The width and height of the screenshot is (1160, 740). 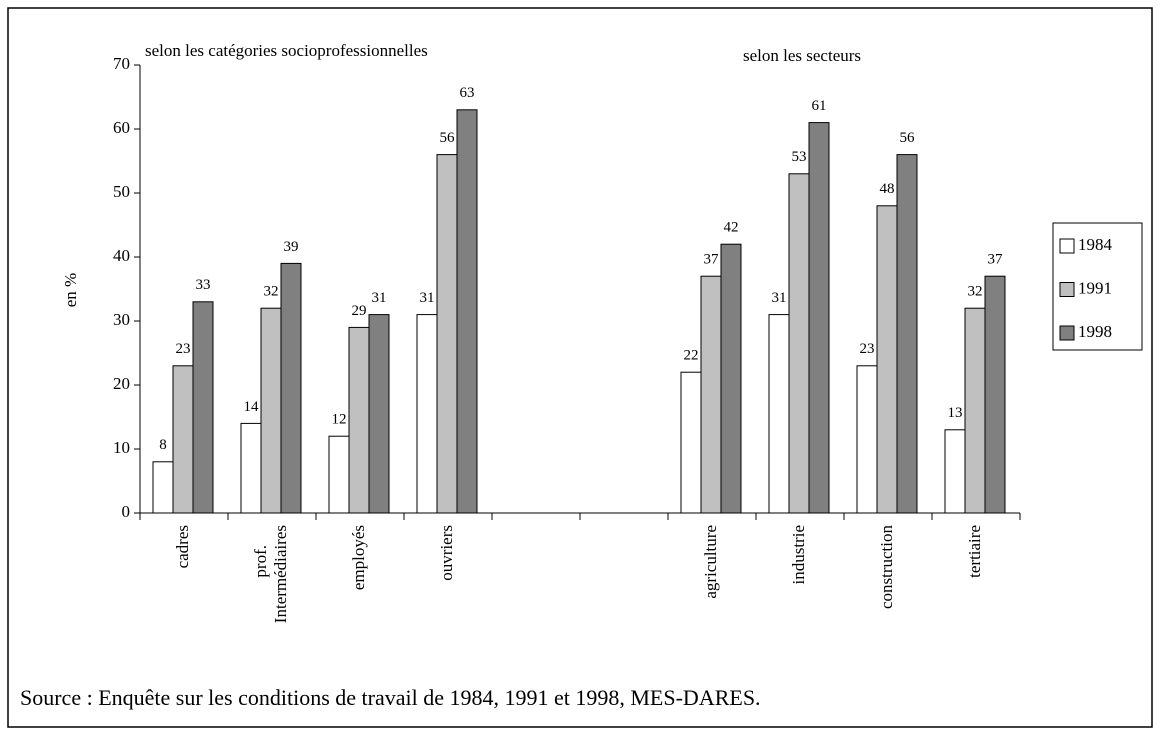 I want to click on data-label: 22, so click(x=691, y=356).